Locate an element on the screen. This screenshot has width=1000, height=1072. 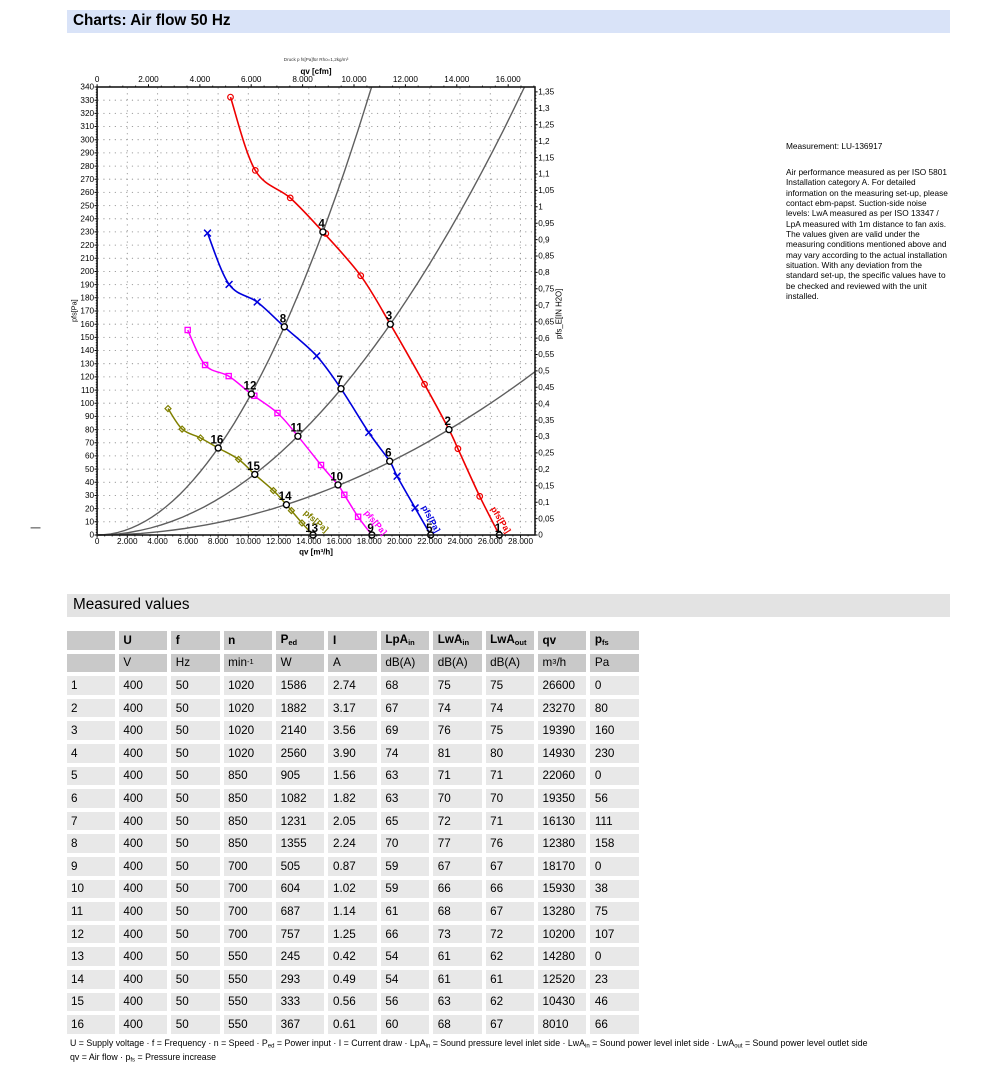
svg-text: 18.000 is located at coordinates (369, 541).